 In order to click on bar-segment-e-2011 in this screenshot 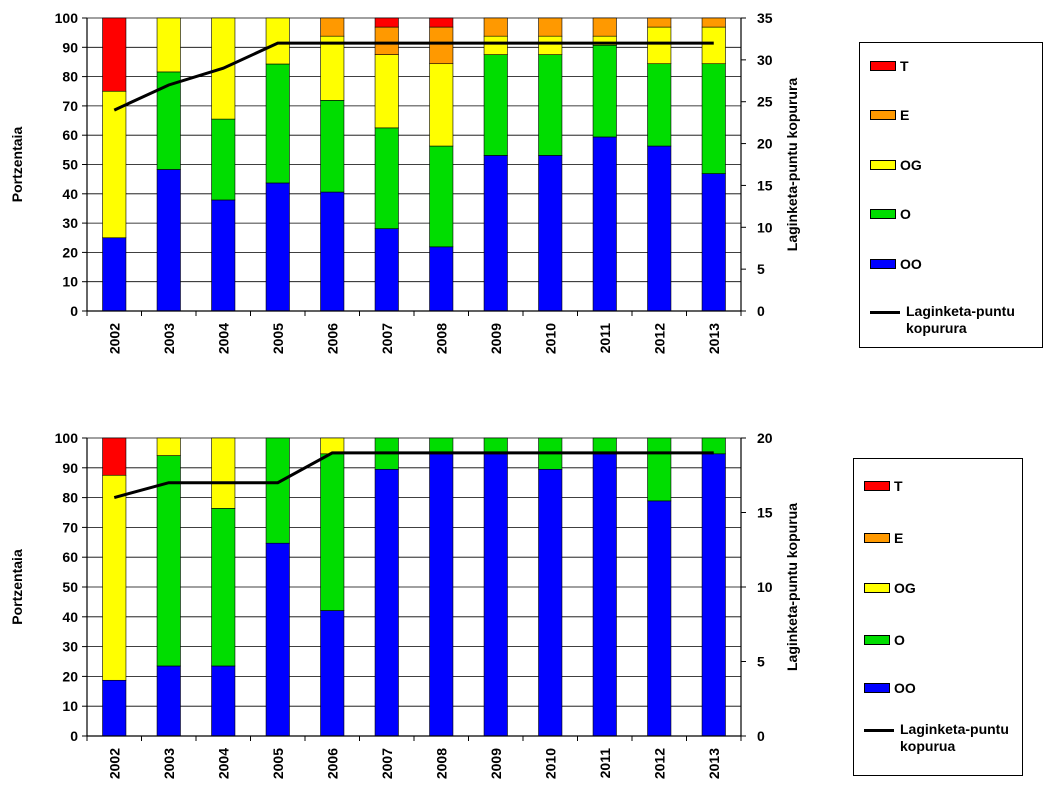, I will do `click(604, 27)`.